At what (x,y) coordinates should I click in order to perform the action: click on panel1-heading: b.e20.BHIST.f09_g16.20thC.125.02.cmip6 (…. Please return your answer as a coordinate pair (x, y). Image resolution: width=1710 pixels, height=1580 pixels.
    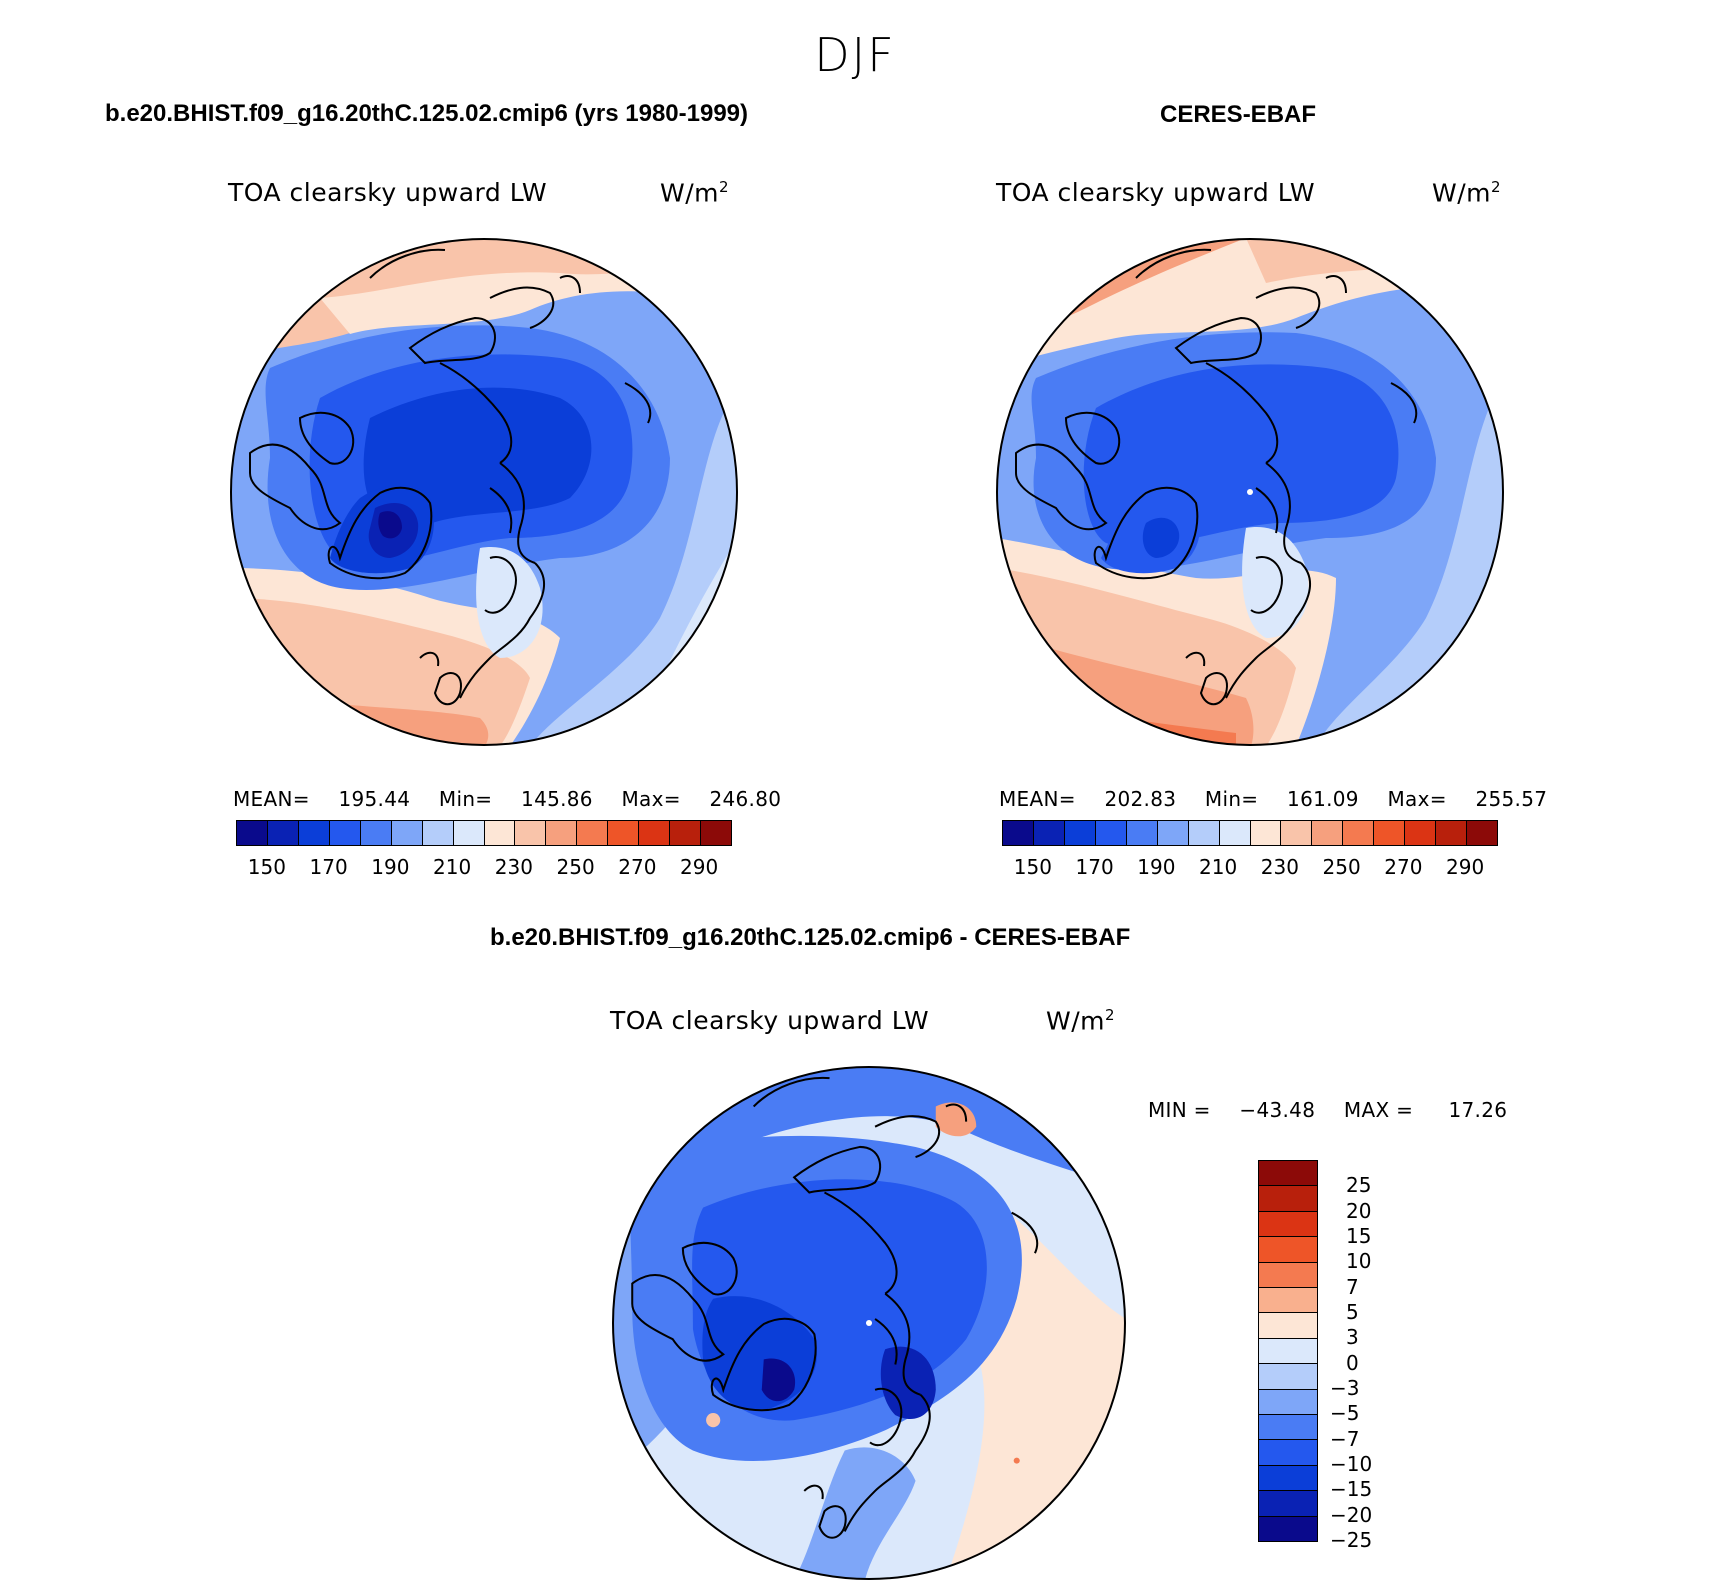
    Looking at the image, I should click on (427, 113).